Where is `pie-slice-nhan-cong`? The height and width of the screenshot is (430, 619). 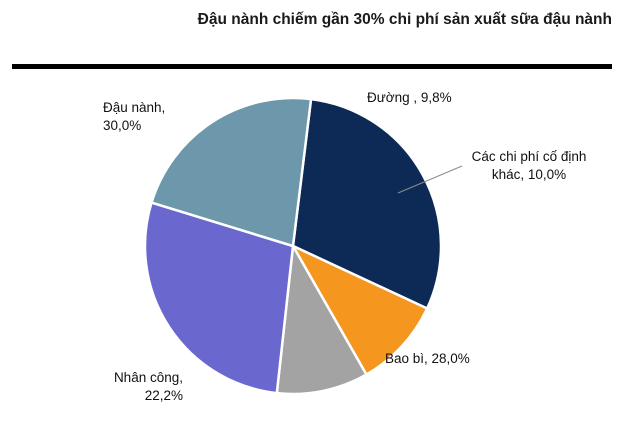 pie-slice-nhan-cong is located at coordinates (231, 172).